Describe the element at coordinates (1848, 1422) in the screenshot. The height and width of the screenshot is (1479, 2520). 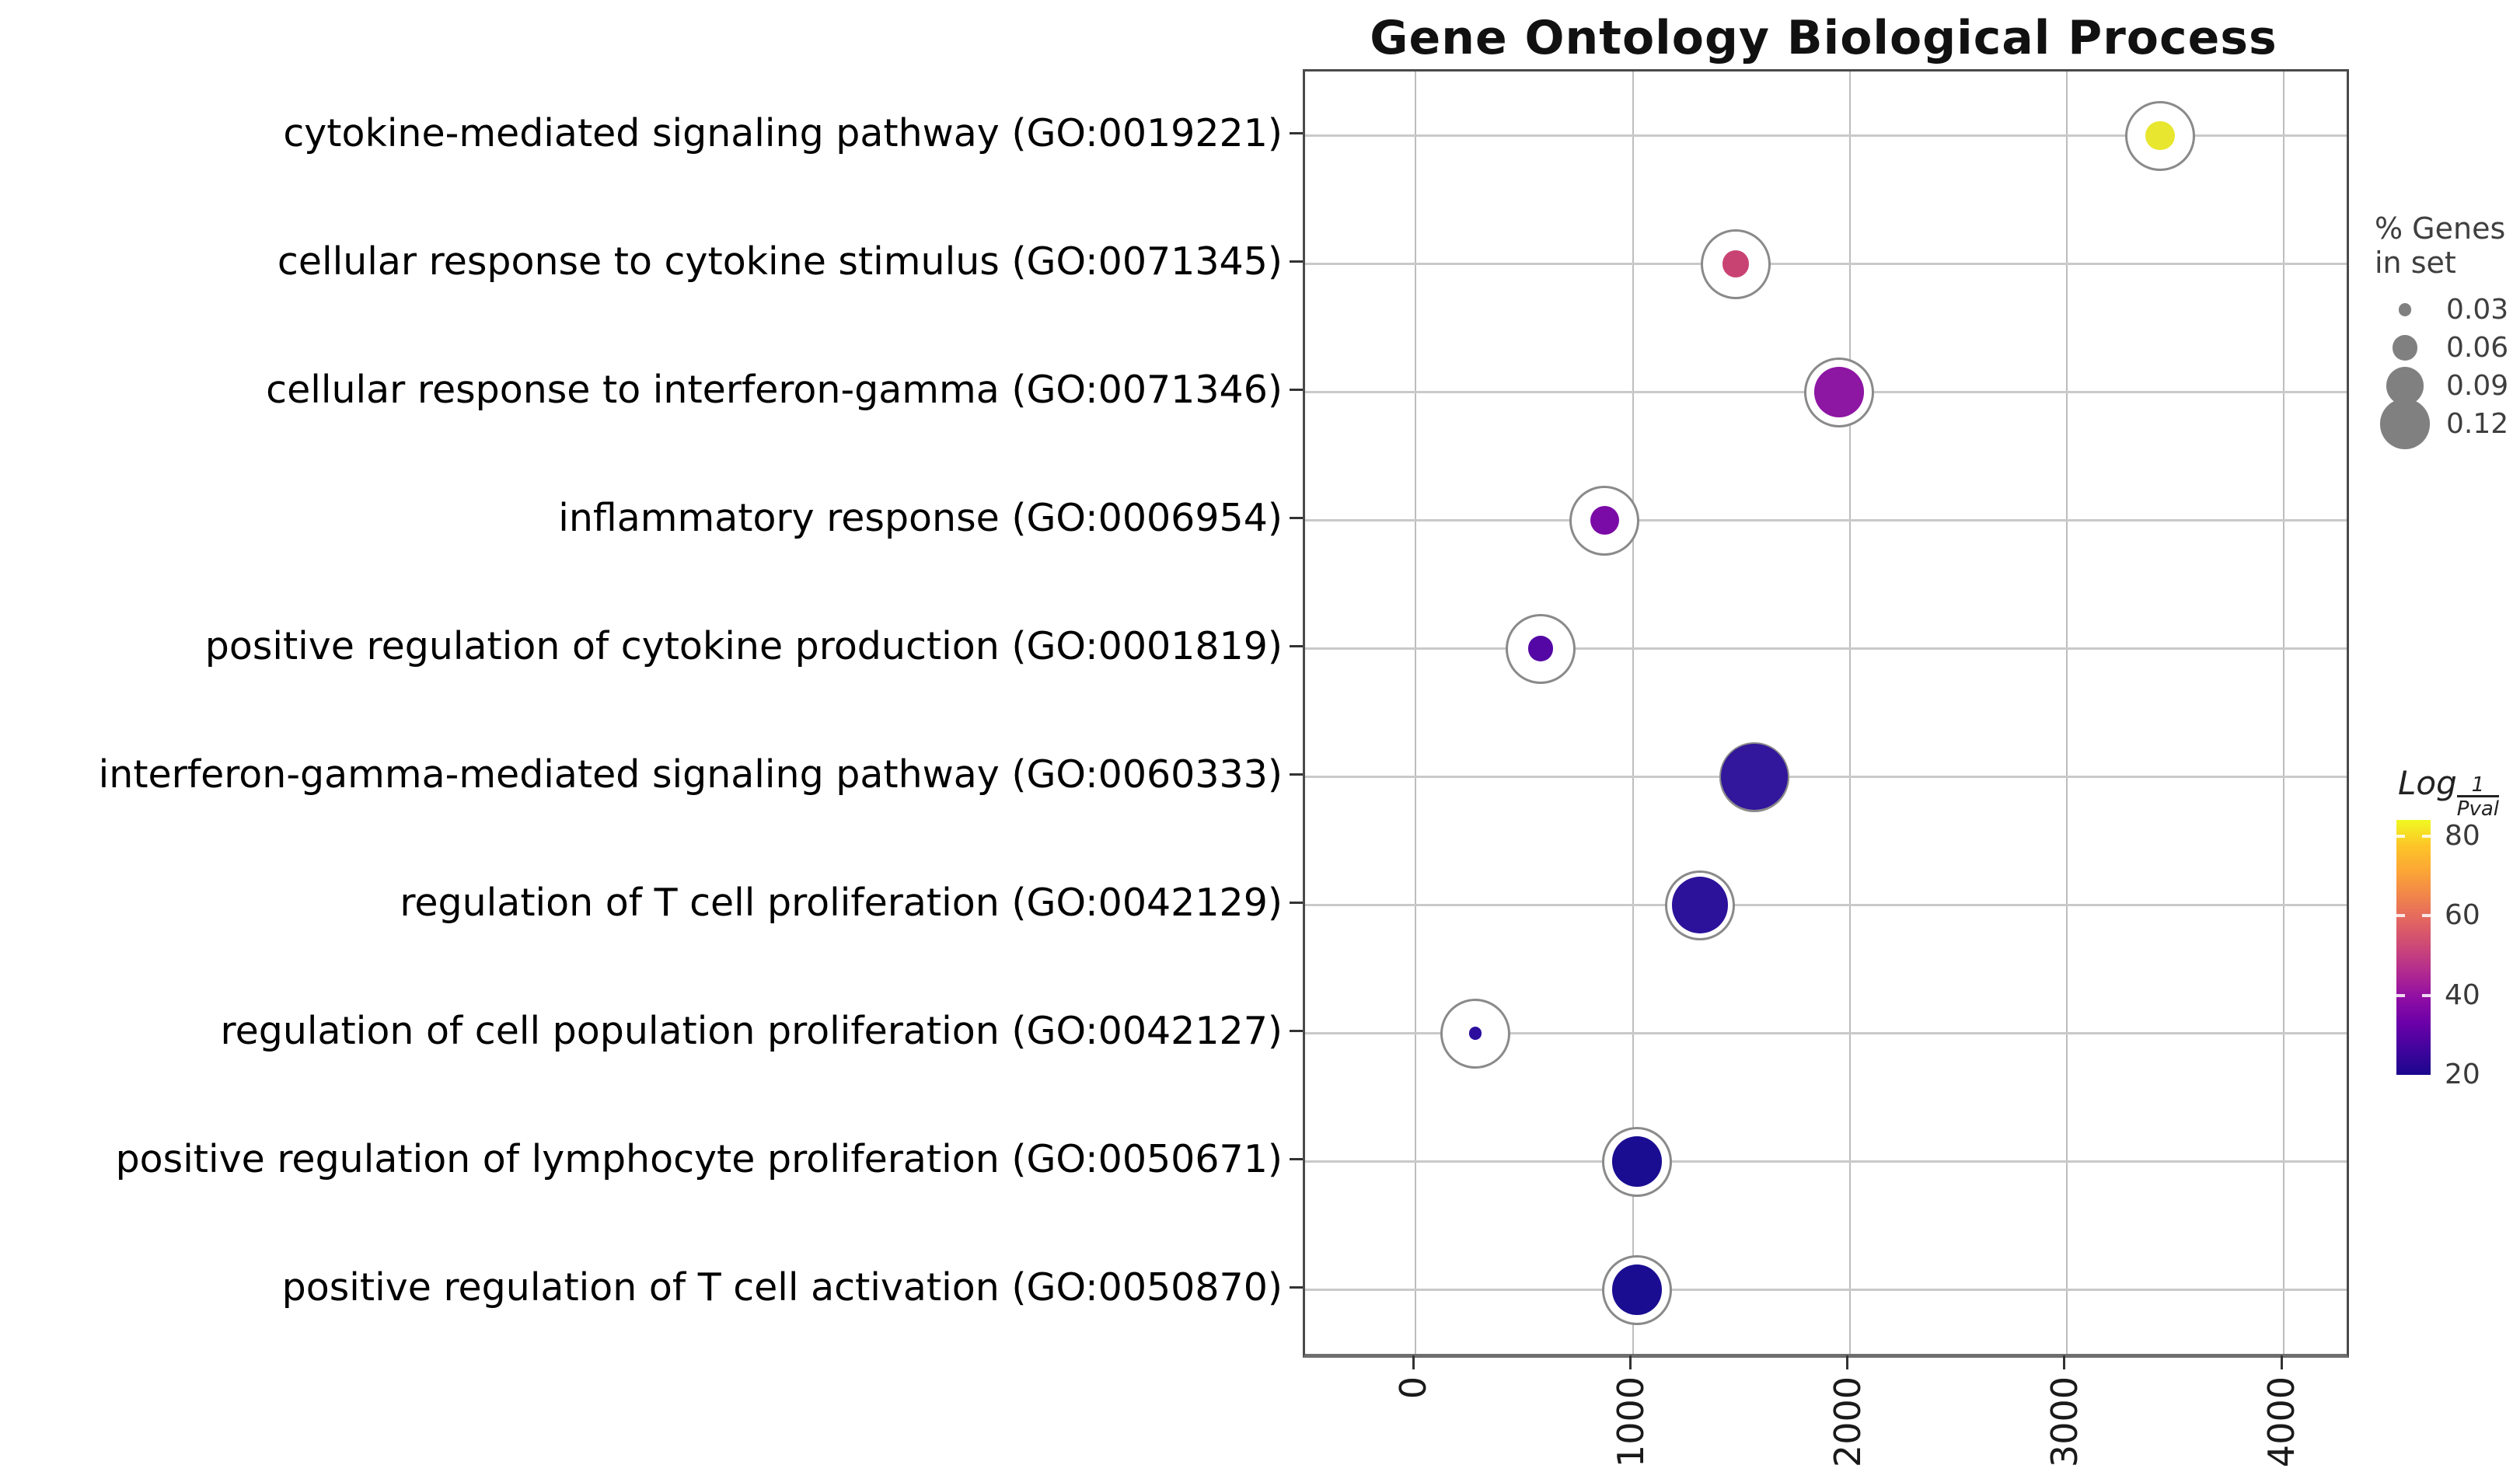
I see `x-tick-label: 2000` at that location.